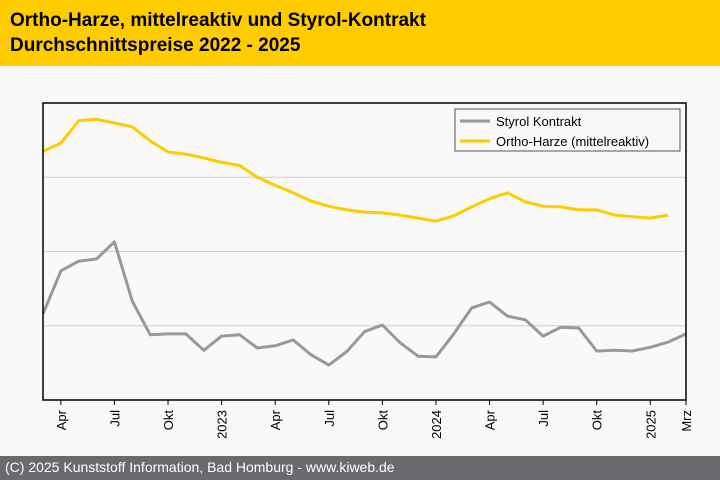 Image resolution: width=720 pixels, height=480 pixels. What do you see at coordinates (155, 45) in the screenshot?
I see `chart-subtitle: Durchschnittspreise 2022 - 2025` at bounding box center [155, 45].